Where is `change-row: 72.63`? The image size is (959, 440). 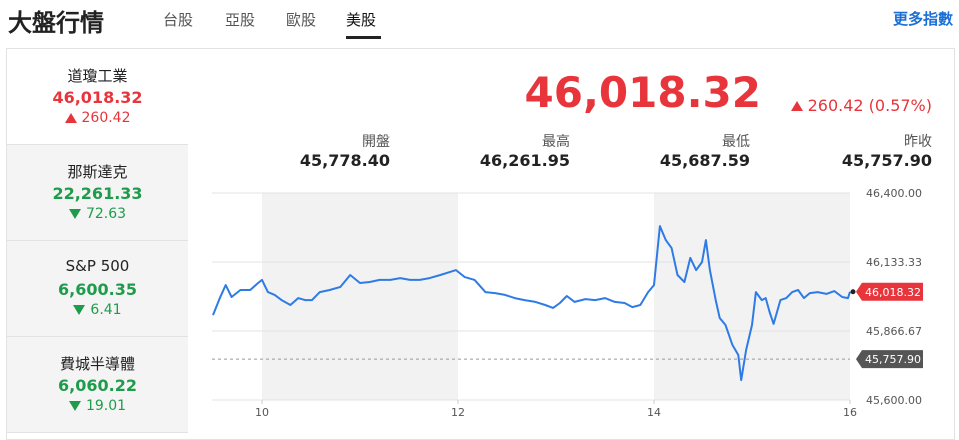 change-row: 72.63 is located at coordinates (97, 214).